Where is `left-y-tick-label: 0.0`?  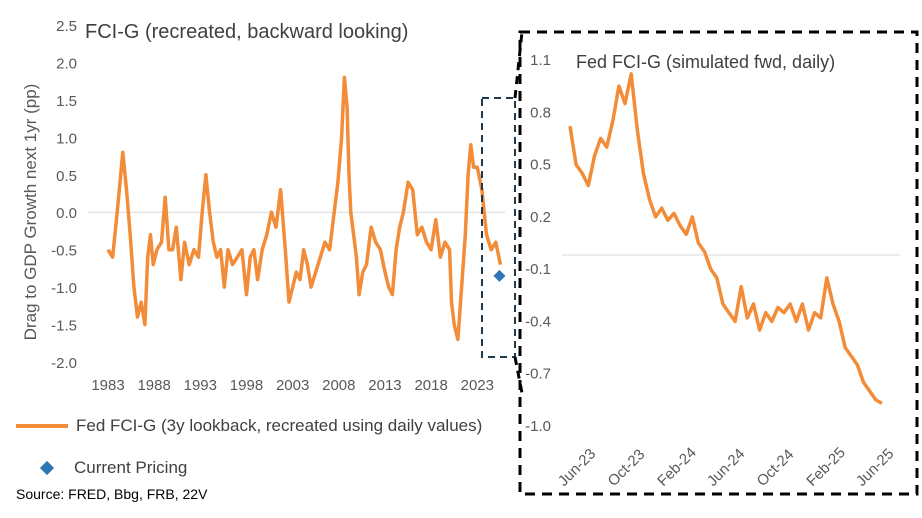
left-y-tick-label: 0.0 is located at coordinates (66, 213).